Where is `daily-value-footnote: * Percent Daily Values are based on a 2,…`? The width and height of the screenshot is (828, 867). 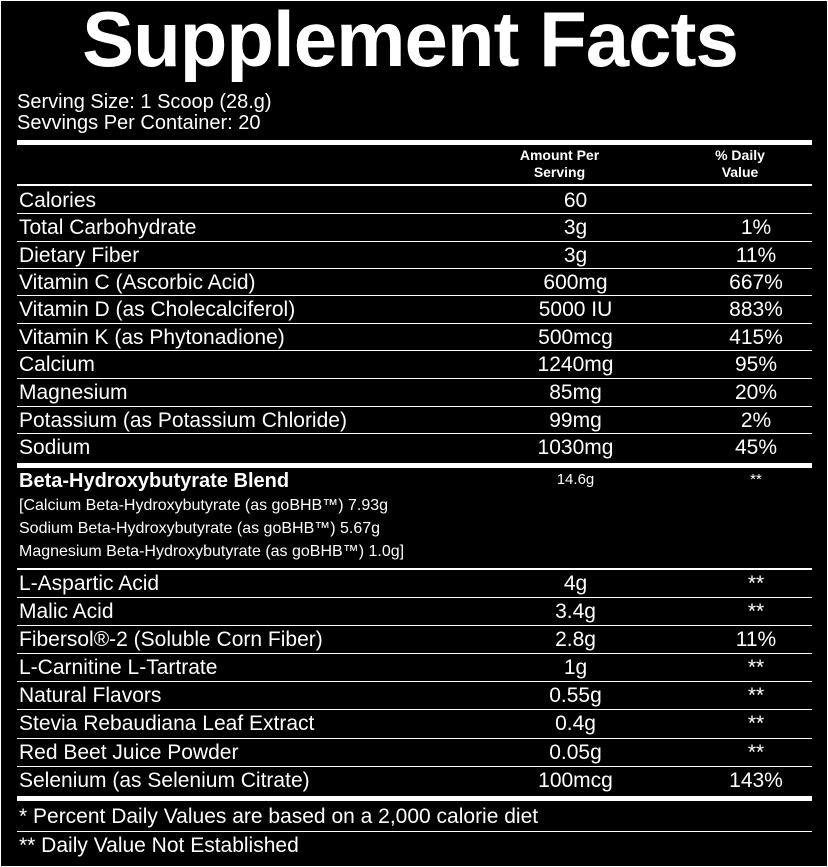 daily-value-footnote: * Percent Daily Values are based on a 2,… is located at coordinates (279, 816).